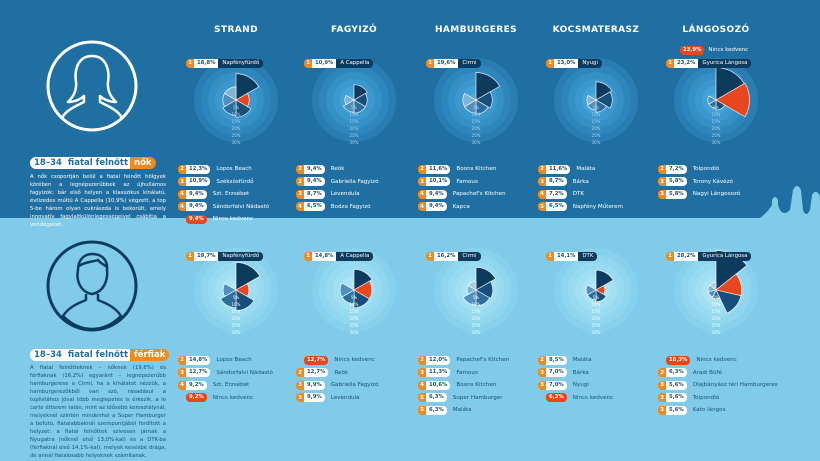 The width and height of the screenshot is (820, 461). Describe the element at coordinates (556, 372) in the screenshot. I see `list-percentage: 7,0%` at that location.